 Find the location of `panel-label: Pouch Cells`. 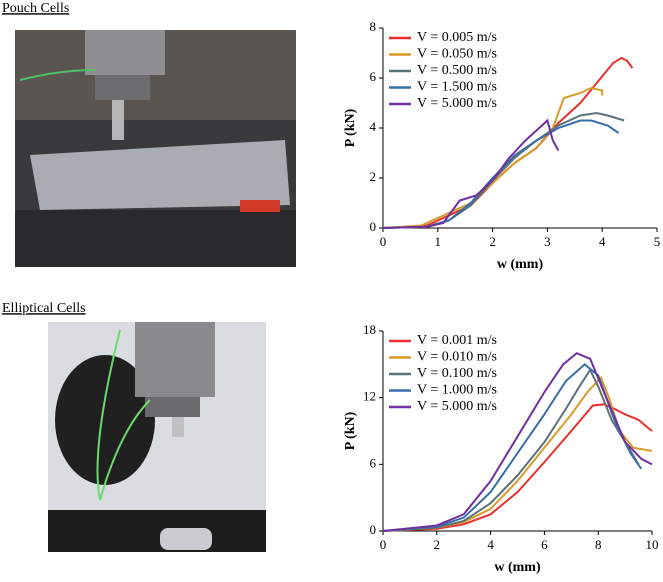

panel-label: Pouch Cells is located at coordinates (35, 8).